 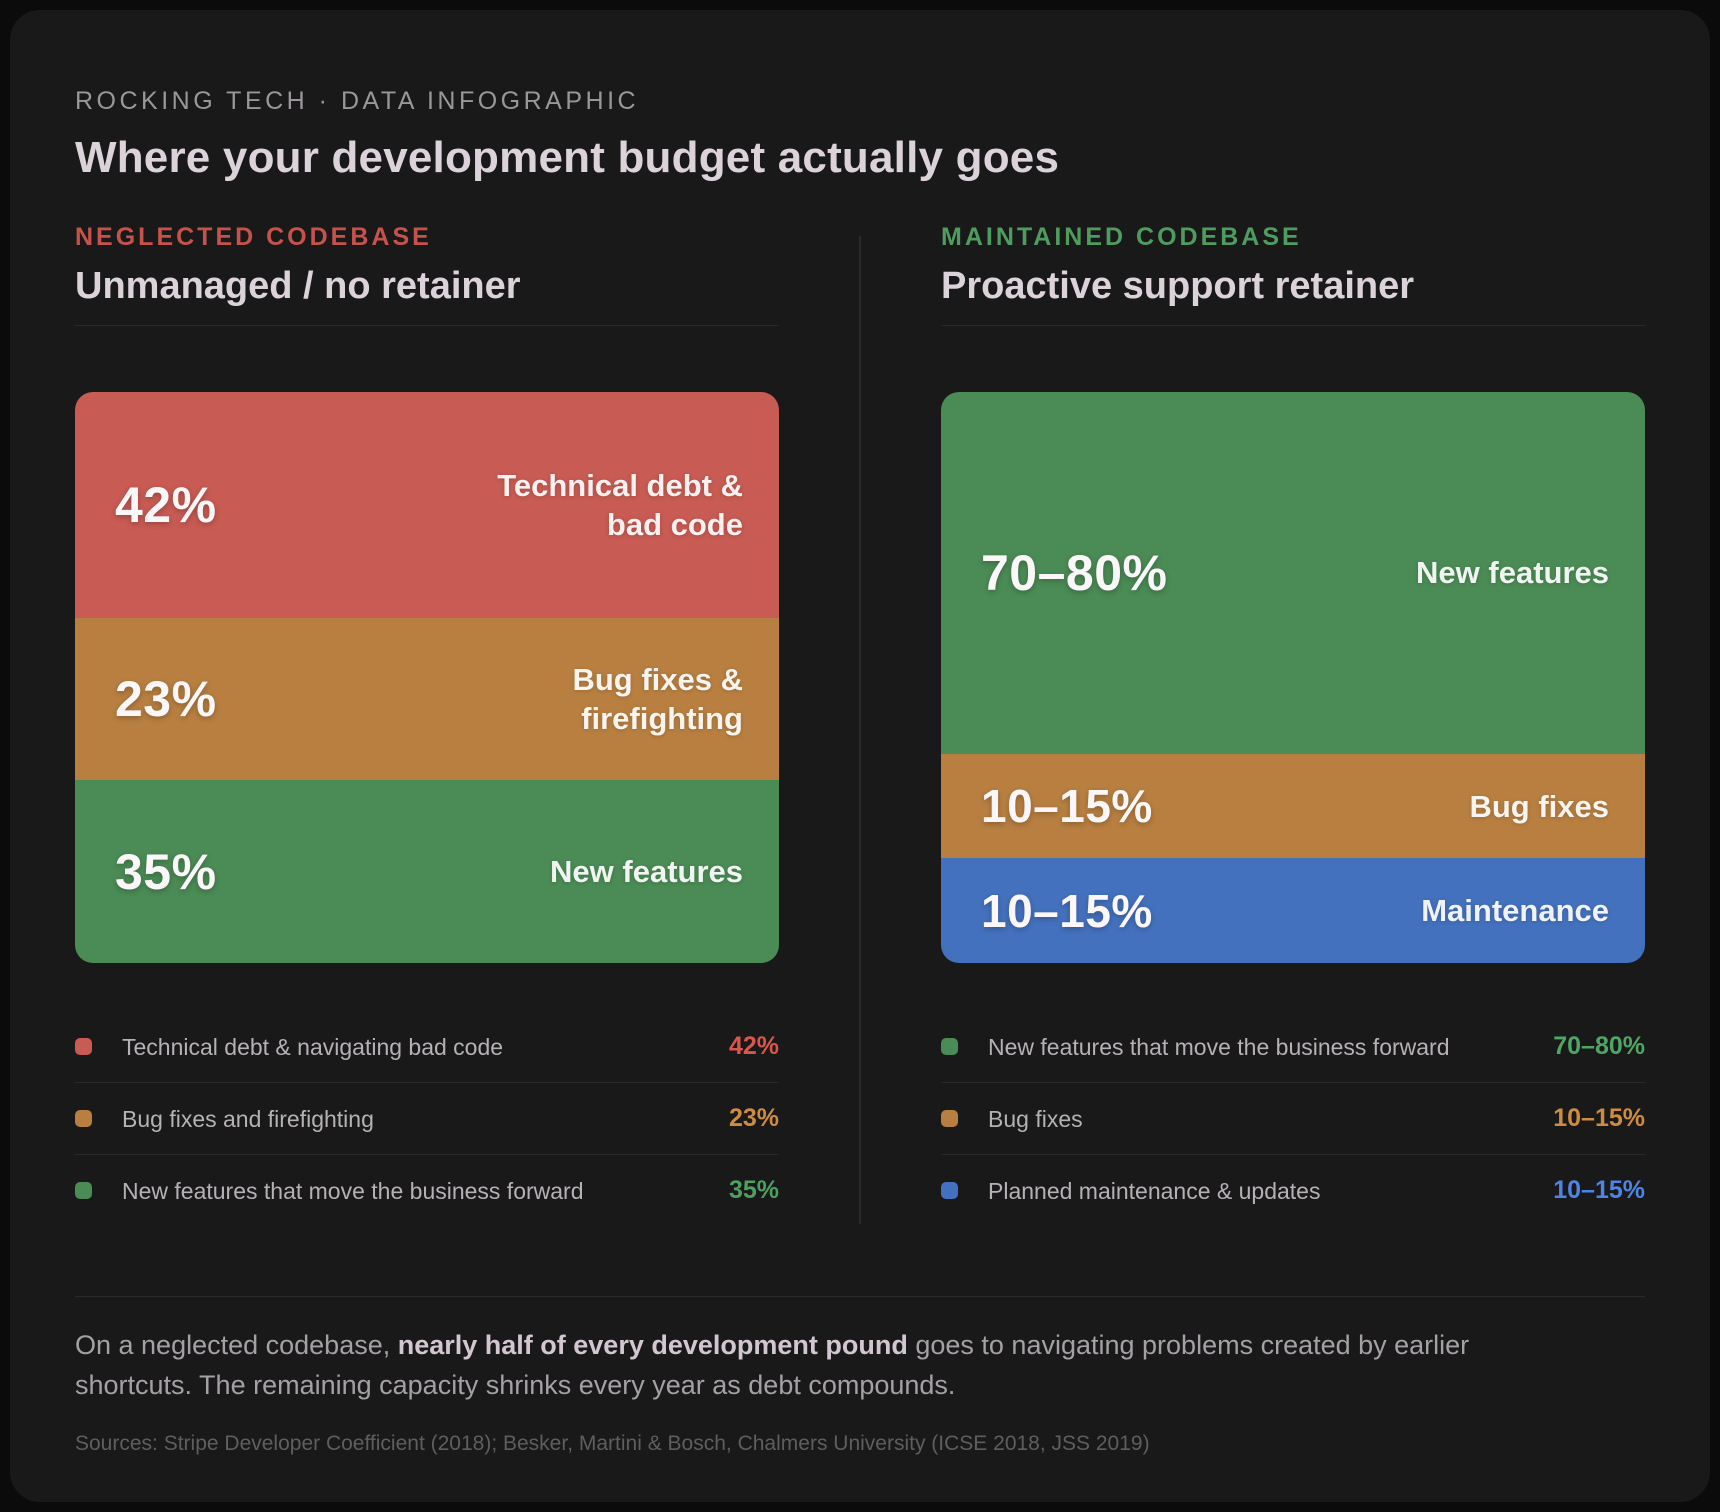 I want to click on chart-segment: 23% Bug fixes & firefighting, so click(x=427, y=699).